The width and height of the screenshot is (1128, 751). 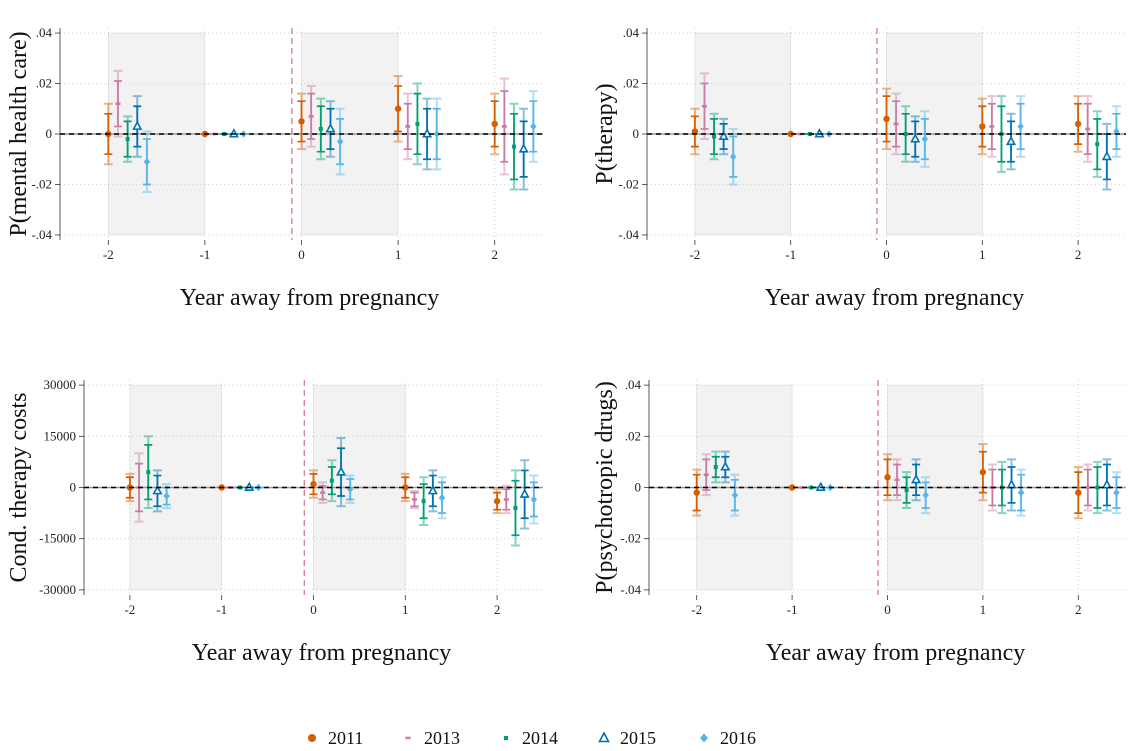 I want to click on x-tick-label: 0, so click(x=886, y=254).